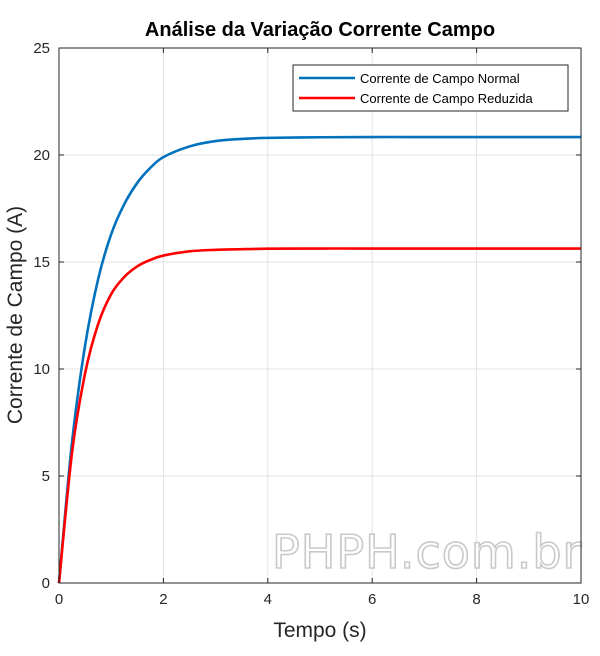  I want to click on y-tick-label: 15, so click(41, 262).